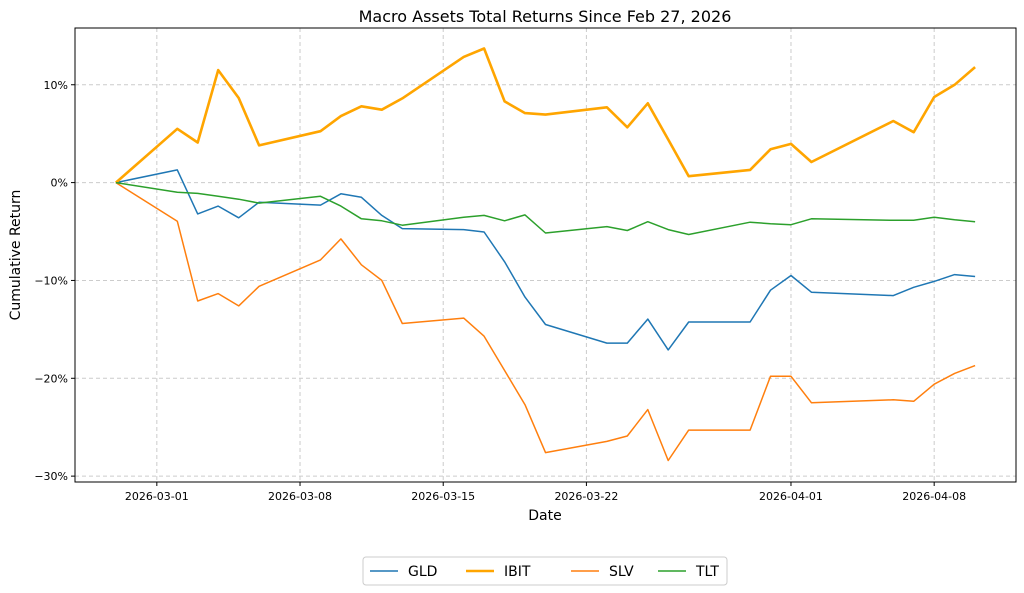 The image size is (1024, 593). What do you see at coordinates (157, 496) in the screenshot?
I see `x-tick-label: 2026-03-01` at bounding box center [157, 496].